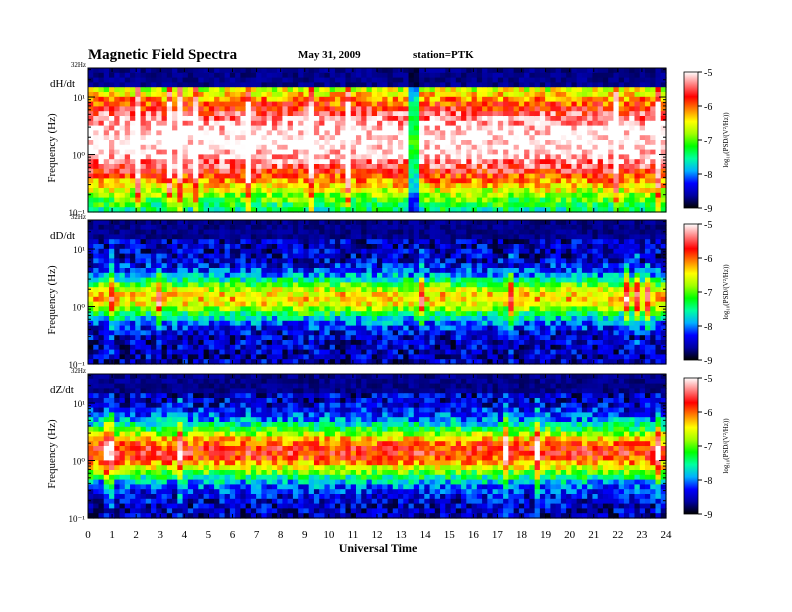  I want to click on x-tick-label: 15, so click(450, 535).